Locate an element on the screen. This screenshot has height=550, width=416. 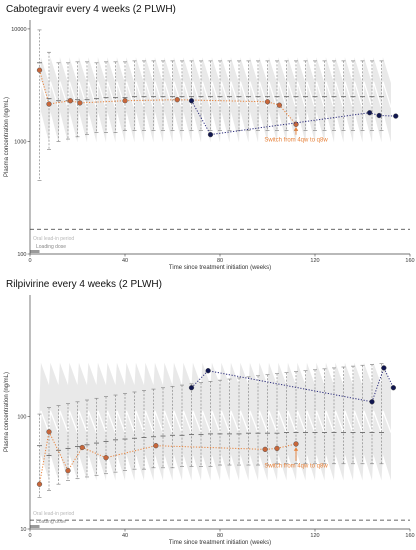
oral-lead-in-bar is located at coordinates (35, 526).